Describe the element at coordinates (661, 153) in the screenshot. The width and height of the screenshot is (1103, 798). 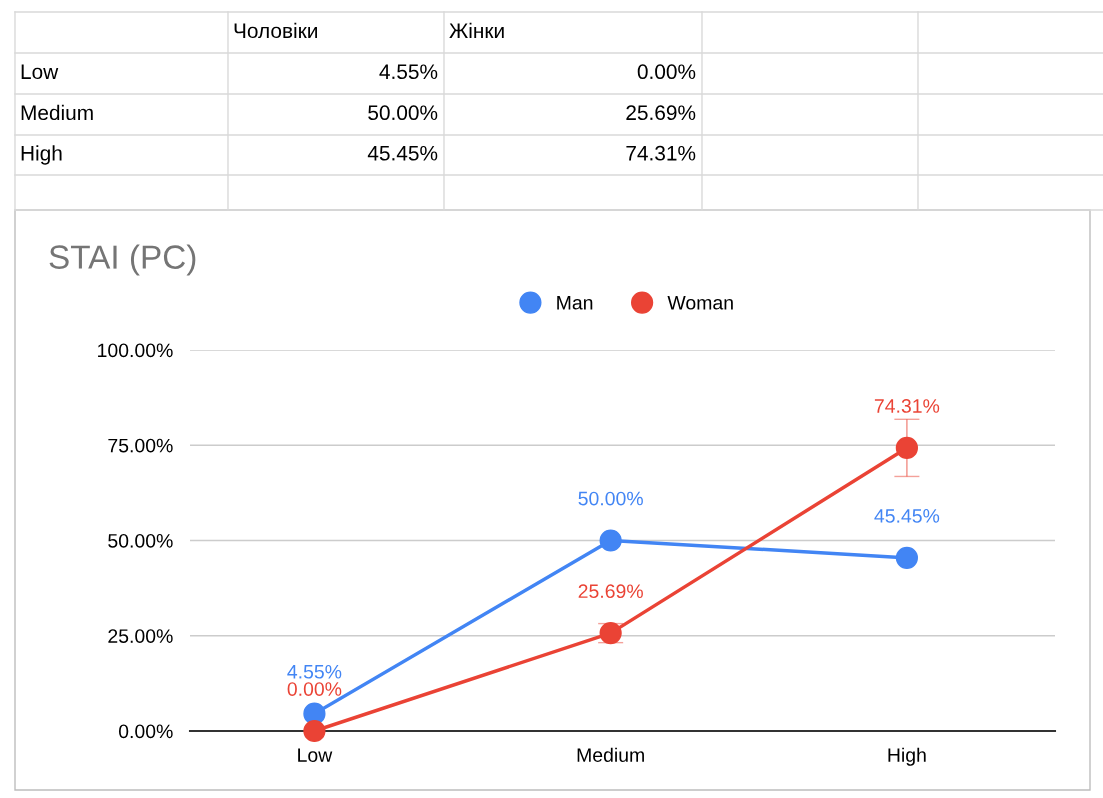
I see `text: 74.31%` at that location.